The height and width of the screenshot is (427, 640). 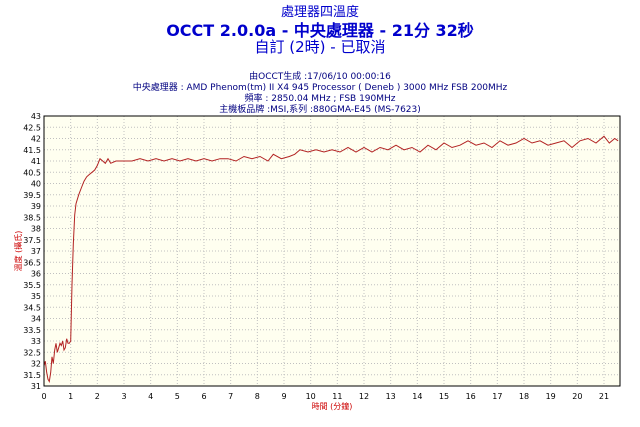 I want to click on x-axis-label: 時間 (分鐘), so click(x=332, y=406).